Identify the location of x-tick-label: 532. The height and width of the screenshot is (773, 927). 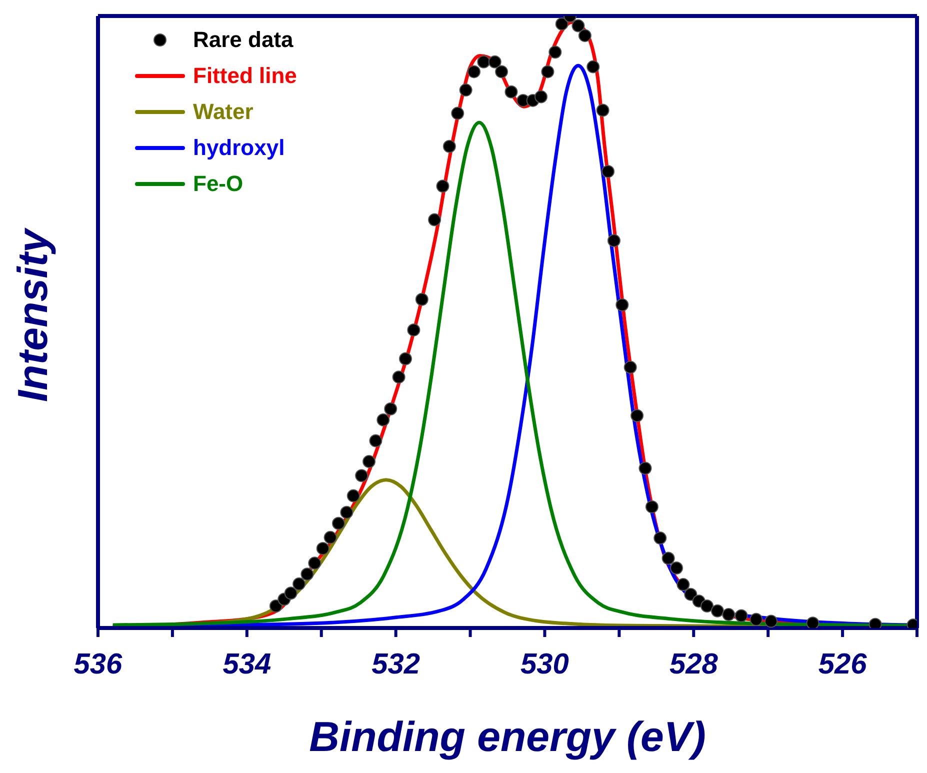
(396, 664).